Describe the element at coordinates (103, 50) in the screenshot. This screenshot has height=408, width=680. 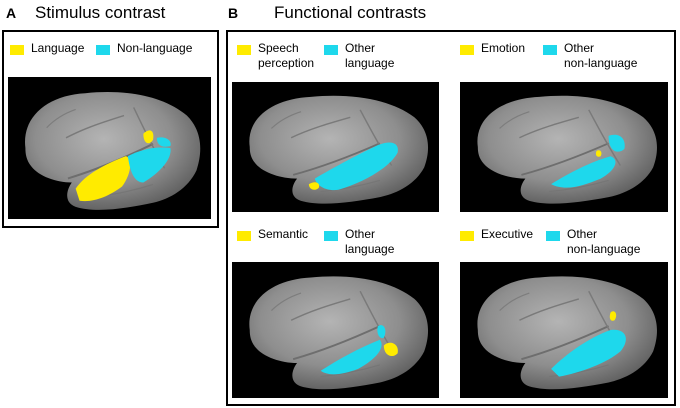
I see `panel-a-legend-swatch-non-language` at that location.